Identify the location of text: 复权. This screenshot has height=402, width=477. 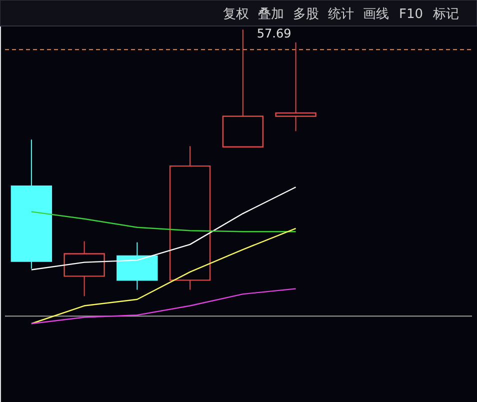
(236, 14).